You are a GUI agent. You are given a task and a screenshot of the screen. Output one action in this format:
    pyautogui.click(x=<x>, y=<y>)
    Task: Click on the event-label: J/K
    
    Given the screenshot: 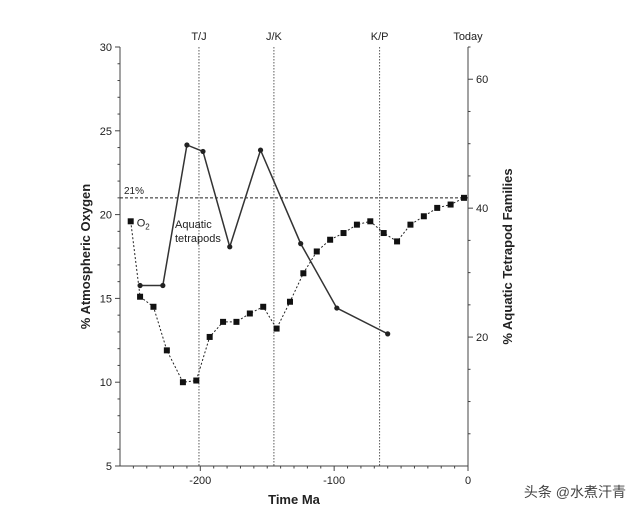 What is the action you would take?
    pyautogui.click(x=274, y=37)
    